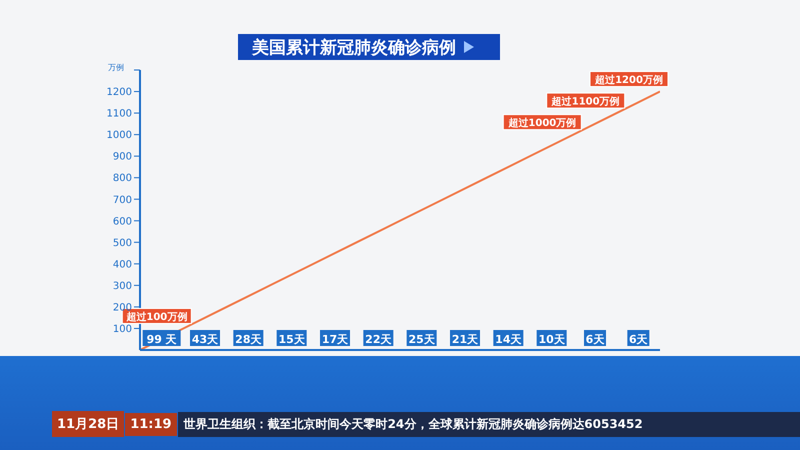 The image size is (800, 450). I want to click on annotation: 14天, so click(508, 339).